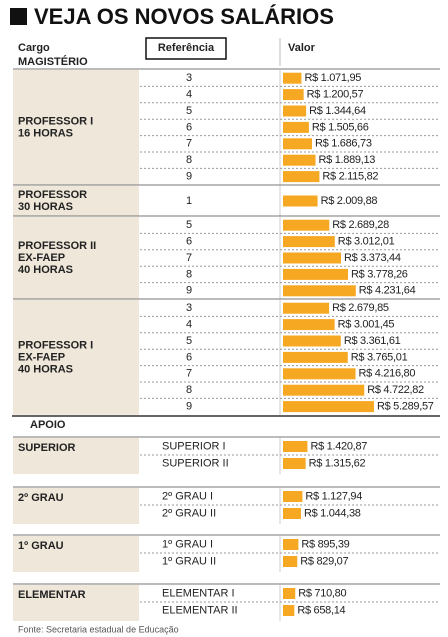  Describe the element at coordinates (332, 513) in the screenshot. I see `value-label: R$ 1.044,38` at that location.